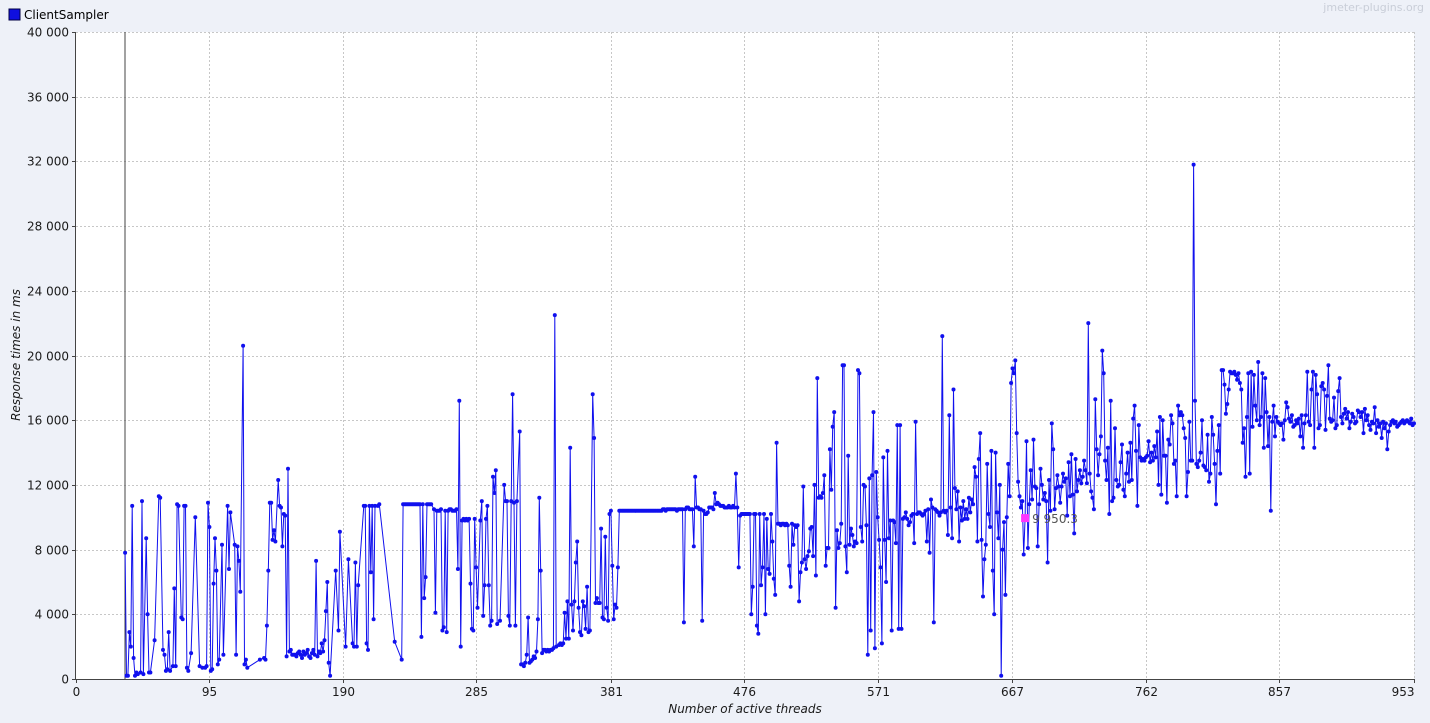  I want to click on x-tick-label: 285, so click(476, 692).